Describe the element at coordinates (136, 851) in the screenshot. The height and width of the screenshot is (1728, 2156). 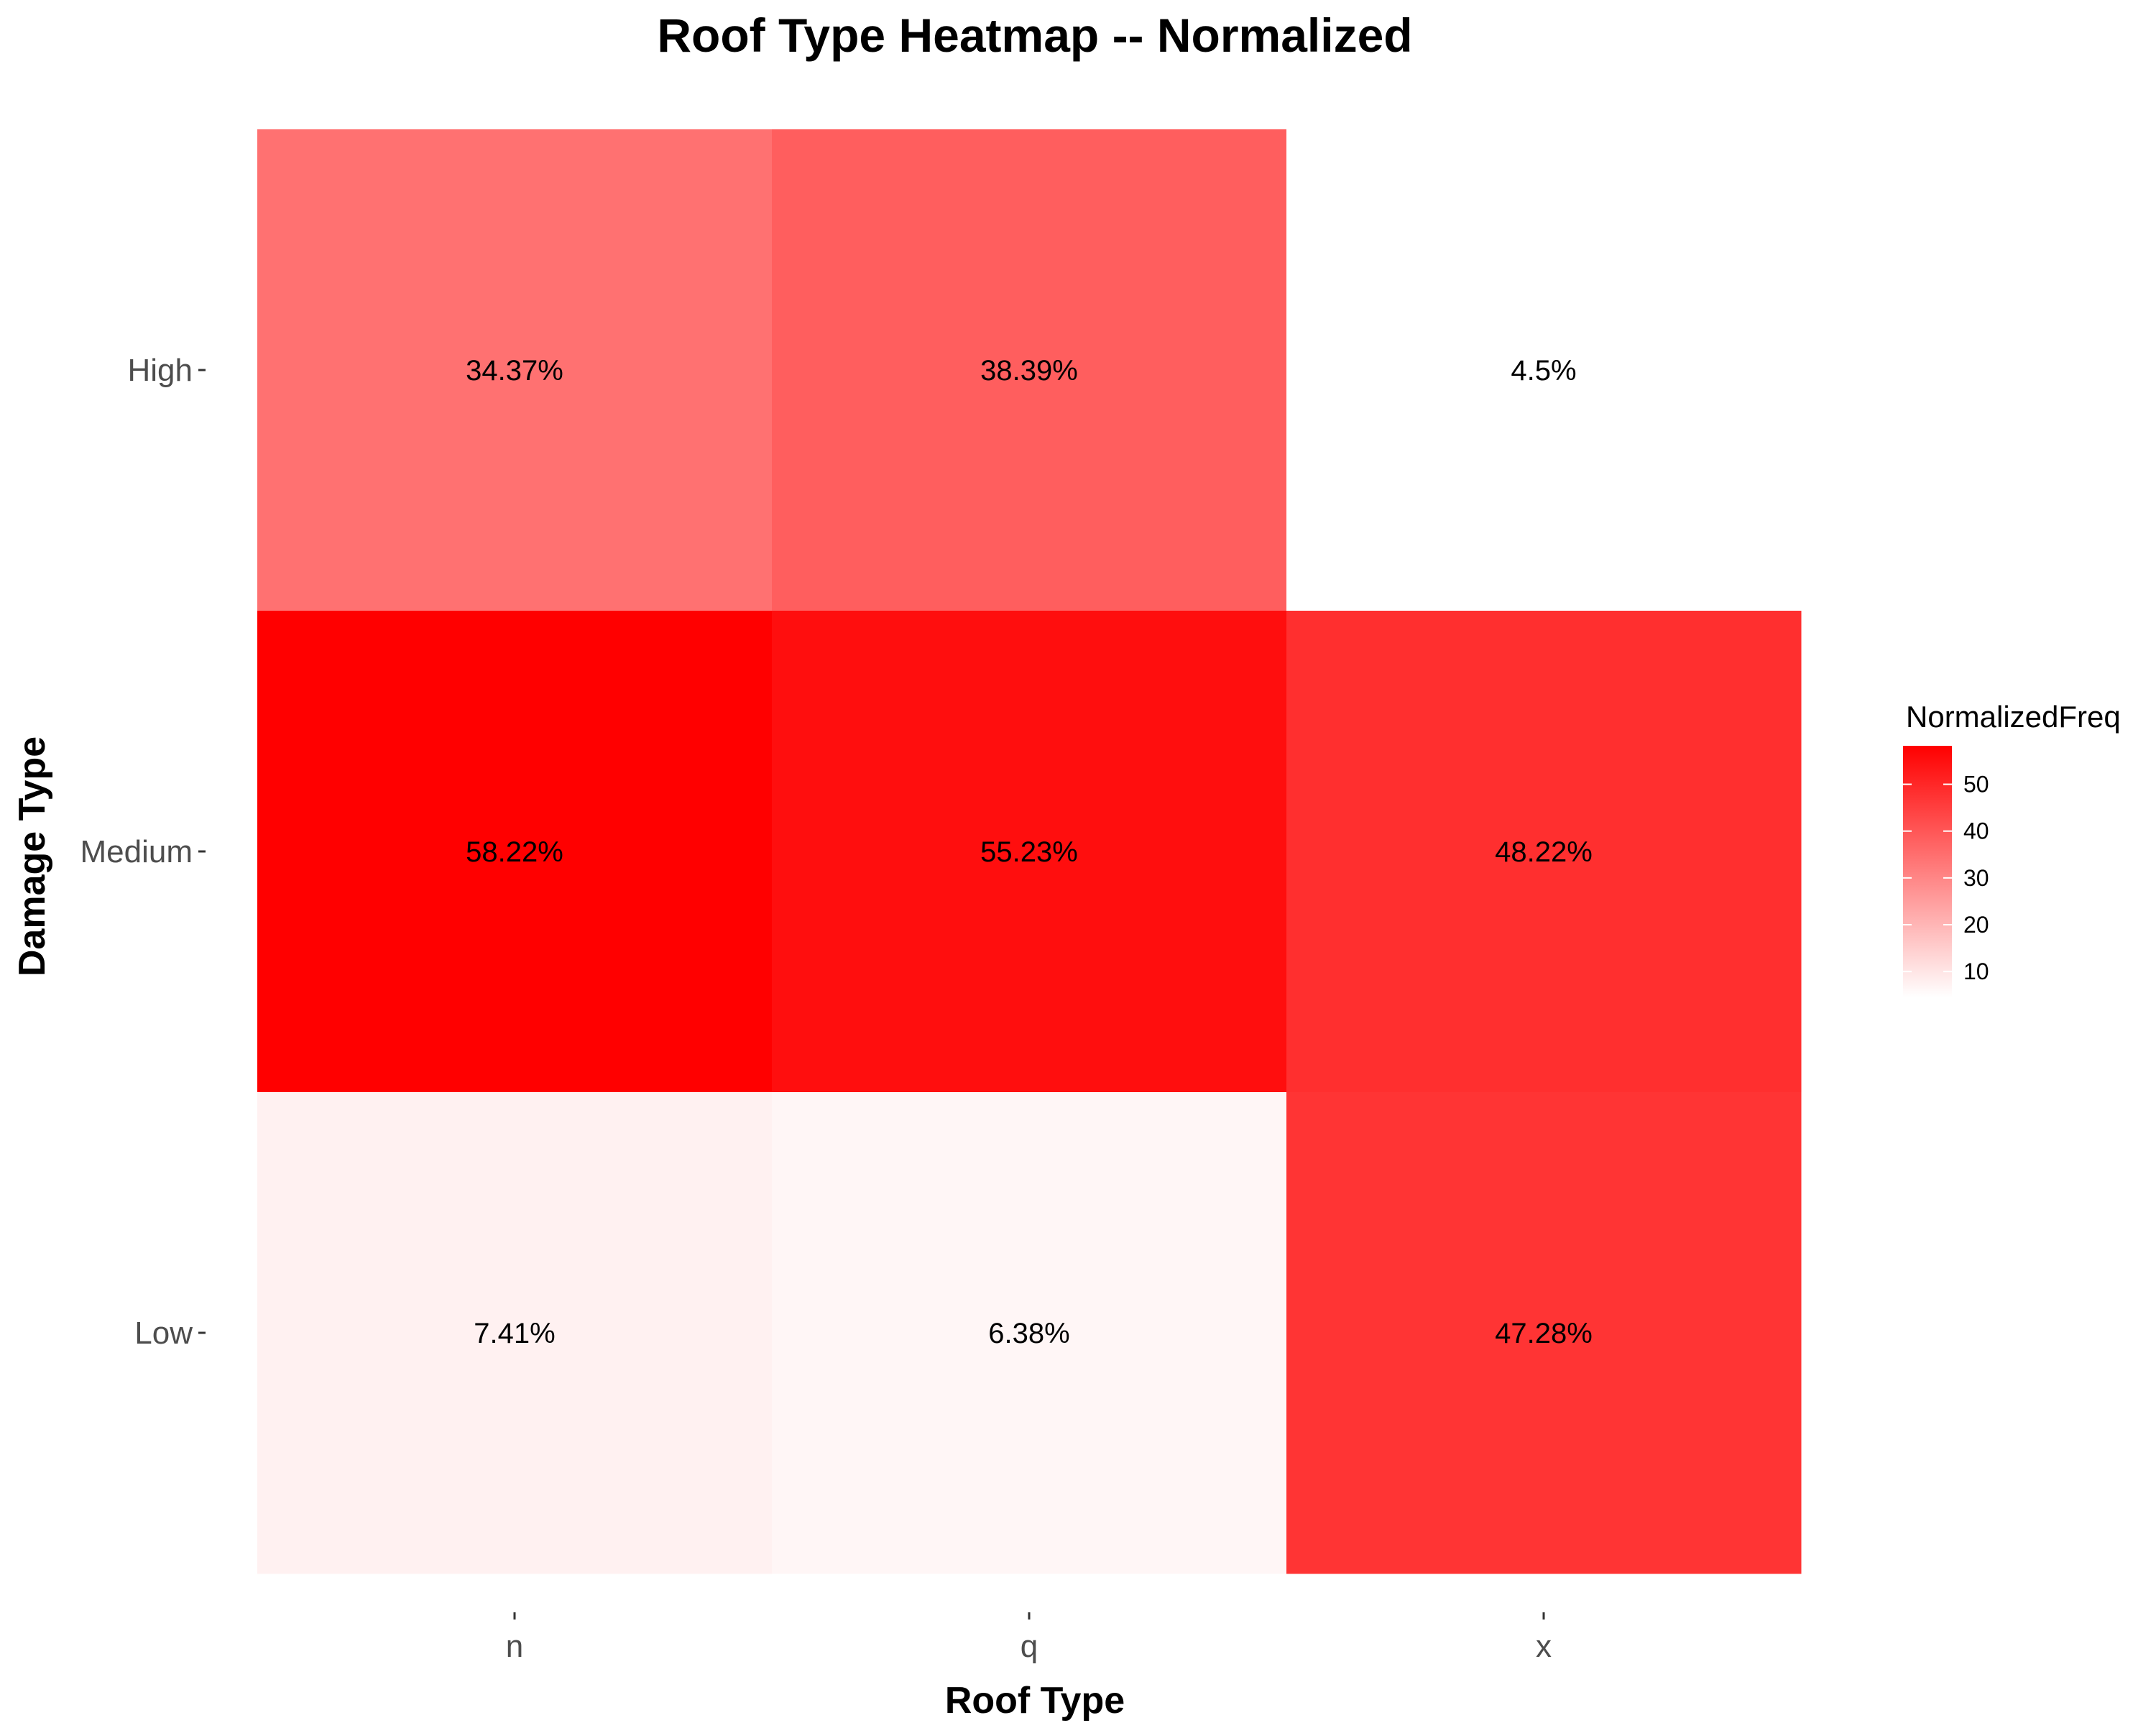
I see `y-tick-label: Medium` at that location.